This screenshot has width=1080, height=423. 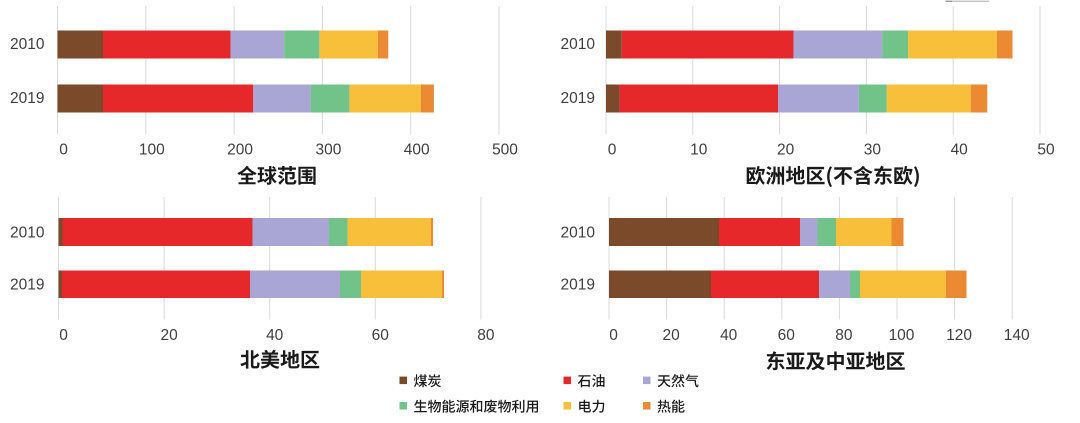 I want to click on svg-text: 300, so click(x=328, y=150).